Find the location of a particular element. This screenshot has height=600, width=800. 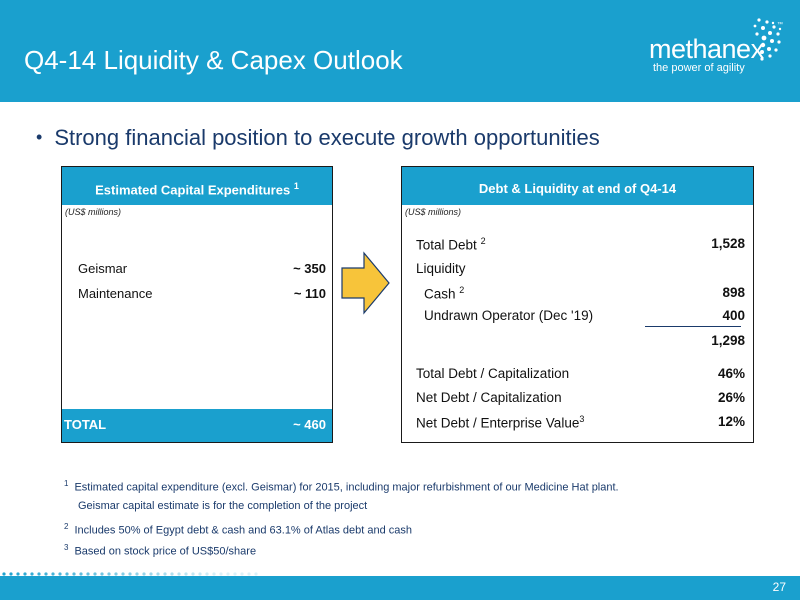

capex-heading: Estimated Capital Expenditures 1 is located at coordinates (197, 186).